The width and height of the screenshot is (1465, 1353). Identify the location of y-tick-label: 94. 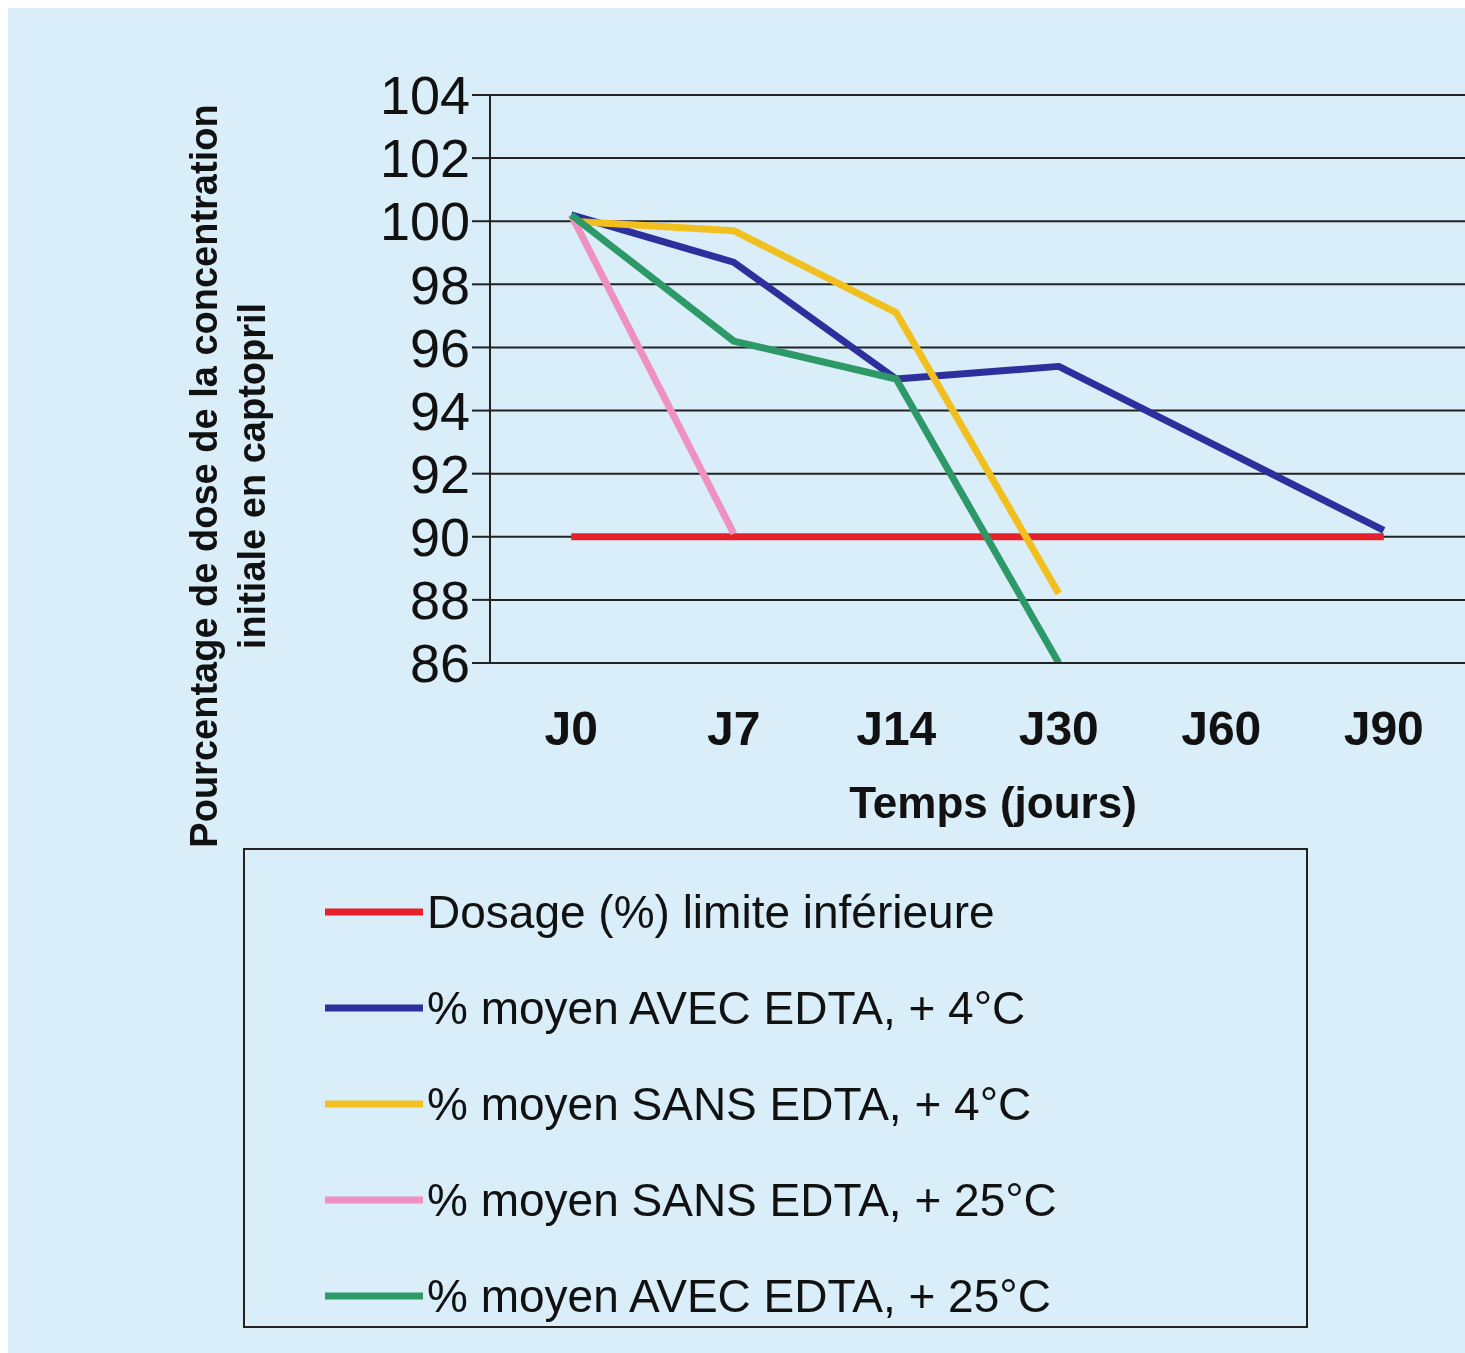
(439, 410).